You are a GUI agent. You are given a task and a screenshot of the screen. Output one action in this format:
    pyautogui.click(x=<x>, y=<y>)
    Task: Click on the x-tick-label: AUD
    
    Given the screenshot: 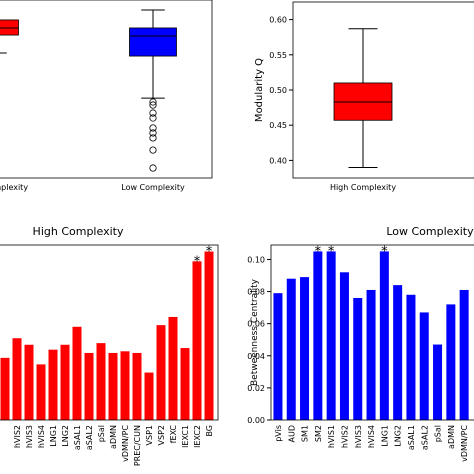 What is the action you would take?
    pyautogui.click(x=291, y=434)
    